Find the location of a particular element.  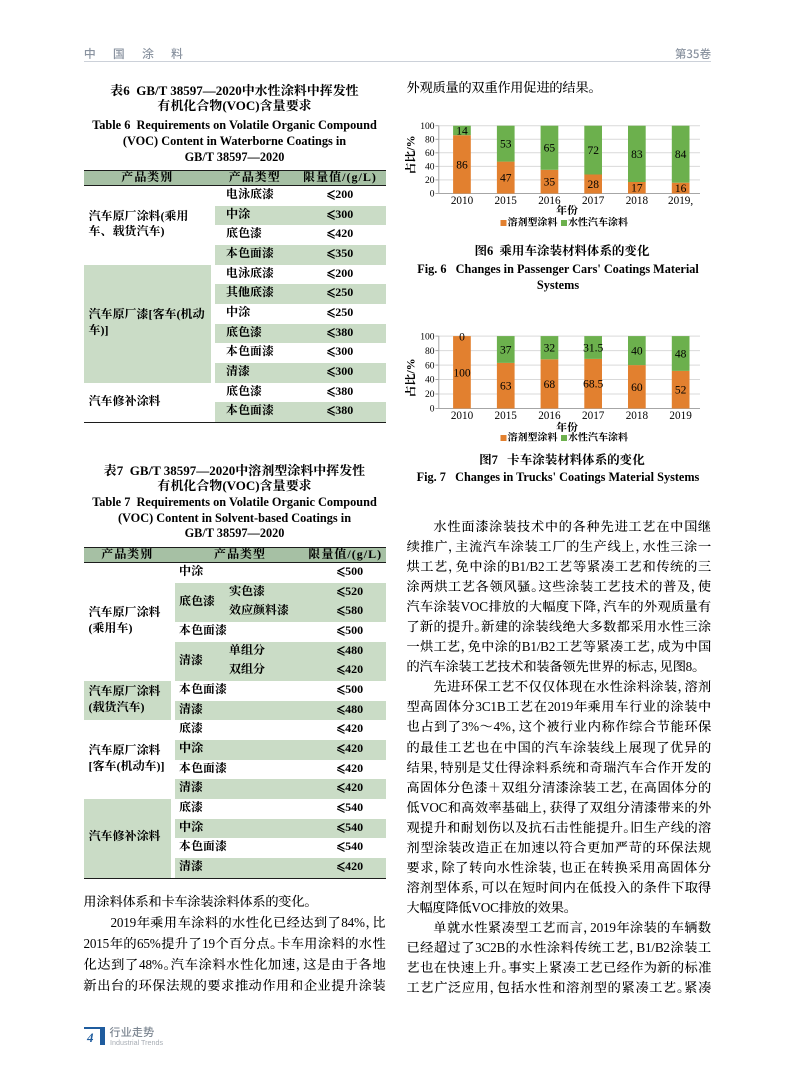

svg-text: 53 is located at coordinates (506, 145).